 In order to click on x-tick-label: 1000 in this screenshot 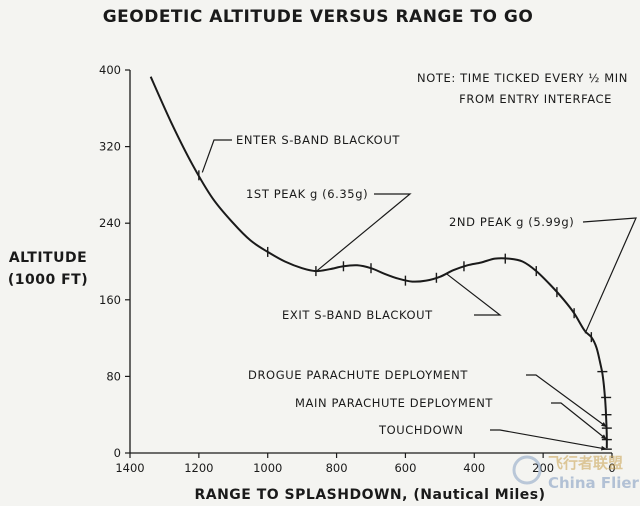, I will do `click(267, 468)`.